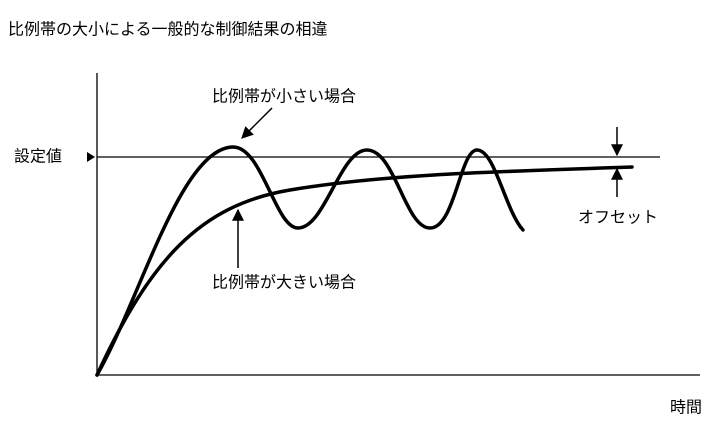 The image size is (720, 429). I want to click on setpoint-label: 設定値, so click(38, 156).